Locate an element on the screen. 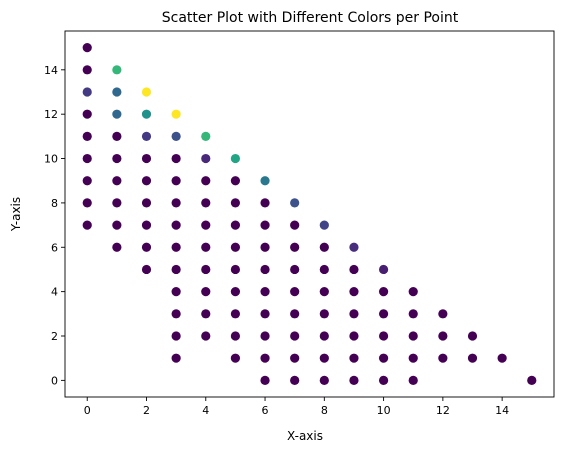 The height and width of the screenshot is (453, 563). y-tick-label: 12 is located at coordinates (51, 114).